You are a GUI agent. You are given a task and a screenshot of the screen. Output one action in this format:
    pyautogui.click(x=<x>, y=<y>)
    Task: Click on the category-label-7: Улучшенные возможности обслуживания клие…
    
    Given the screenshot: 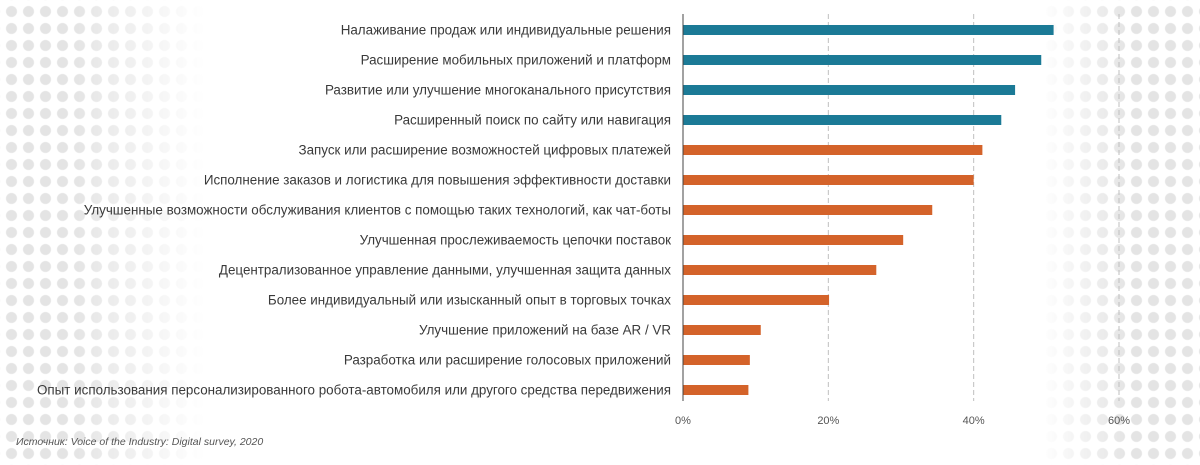 What is the action you would take?
    pyautogui.click(x=377, y=210)
    